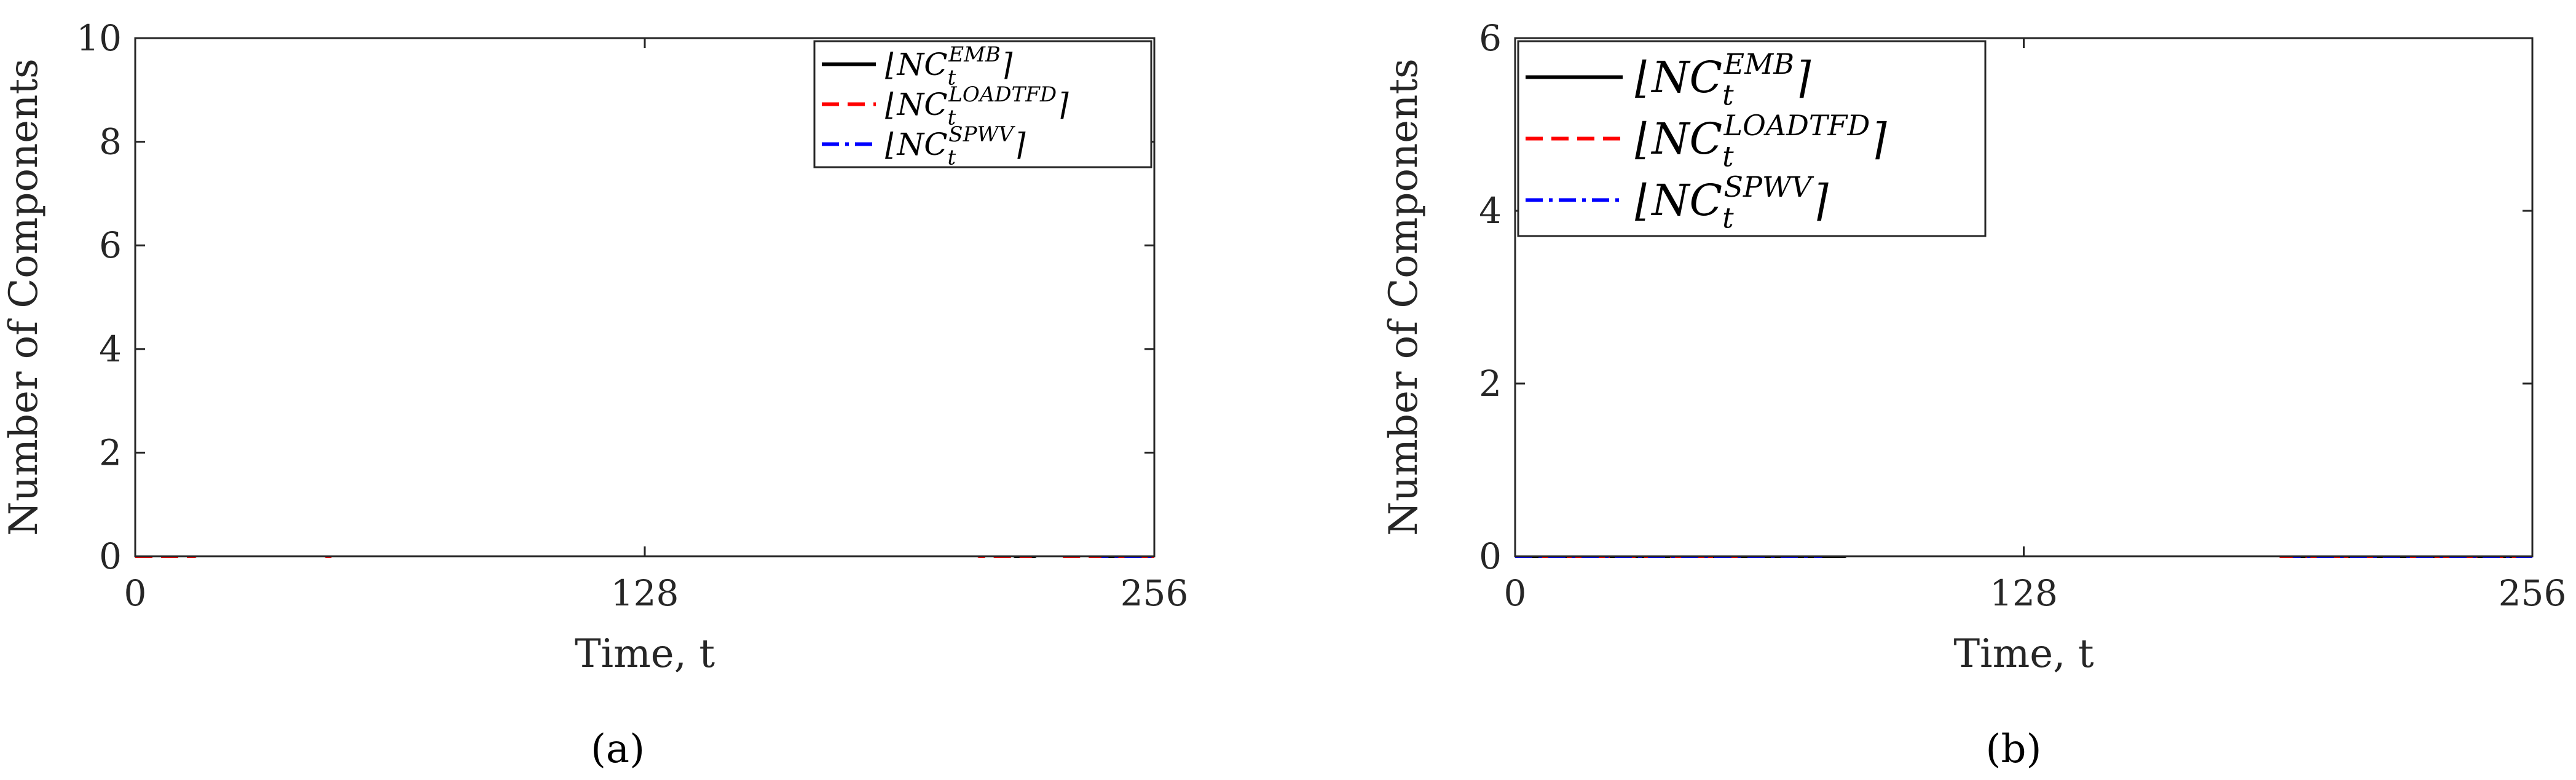 The height and width of the screenshot is (780, 2576). What do you see at coordinates (618, 749) in the screenshot?
I see `panel-label-a: (a)` at bounding box center [618, 749].